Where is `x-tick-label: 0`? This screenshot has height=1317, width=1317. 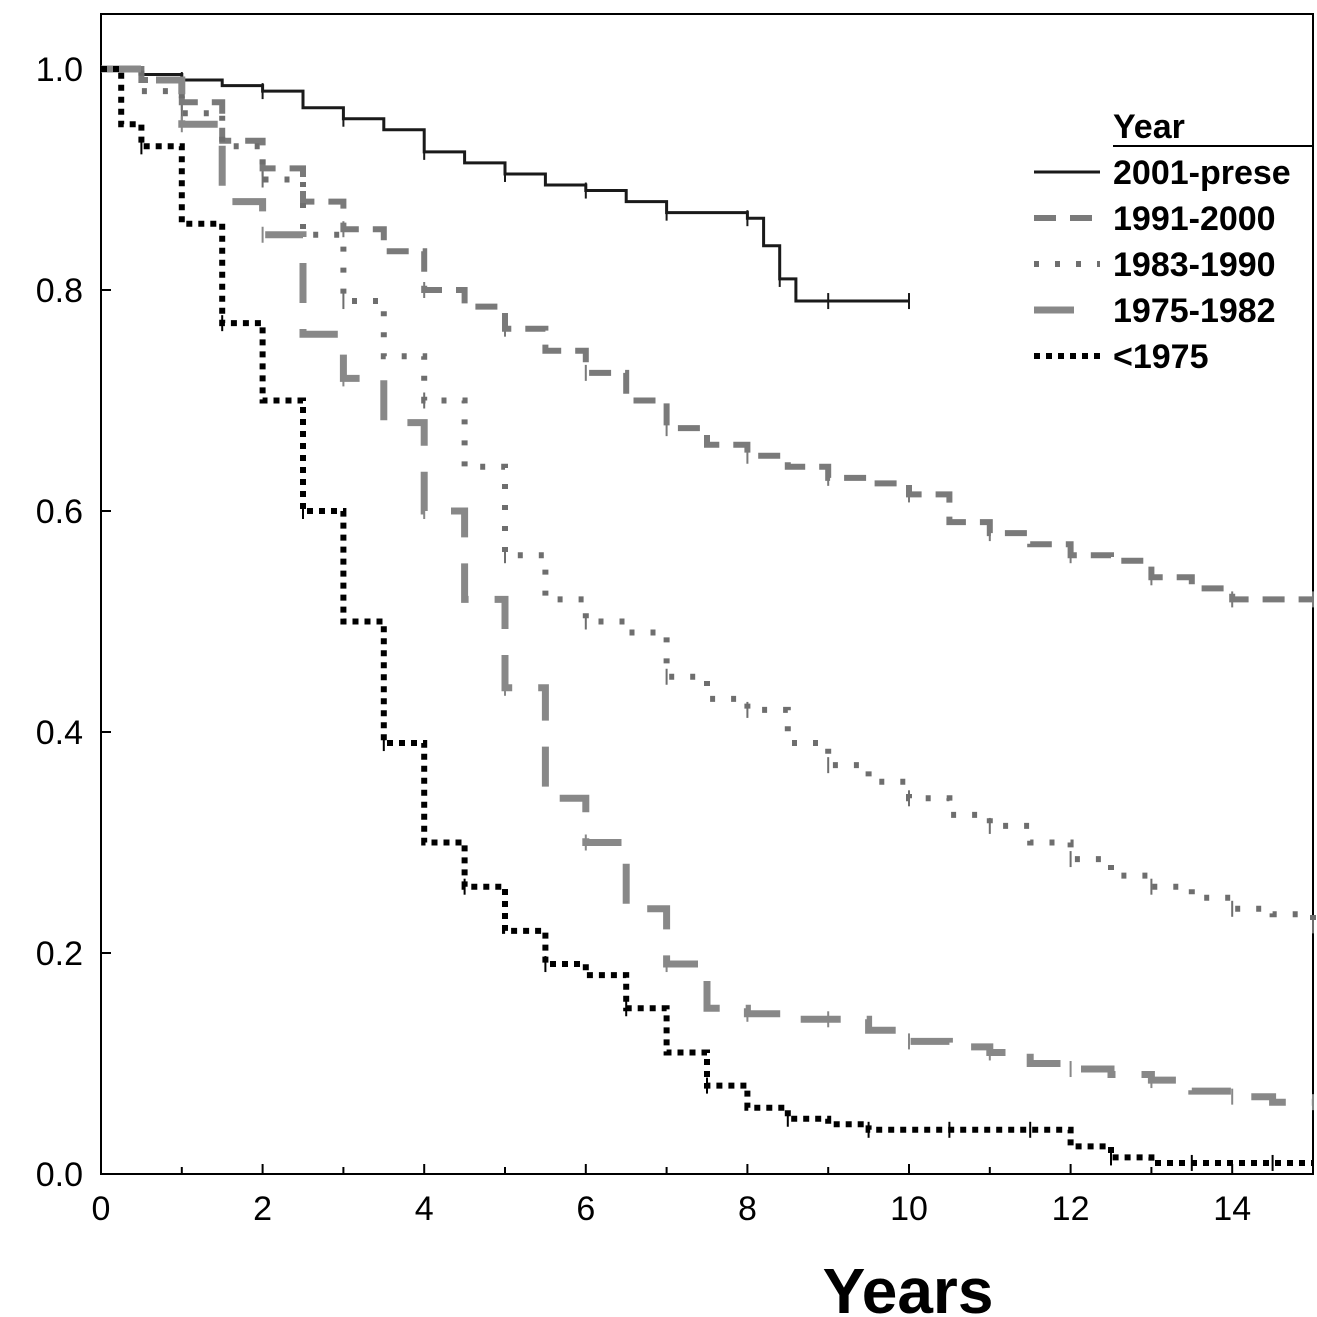
x-tick-label: 0 is located at coordinates (101, 1209).